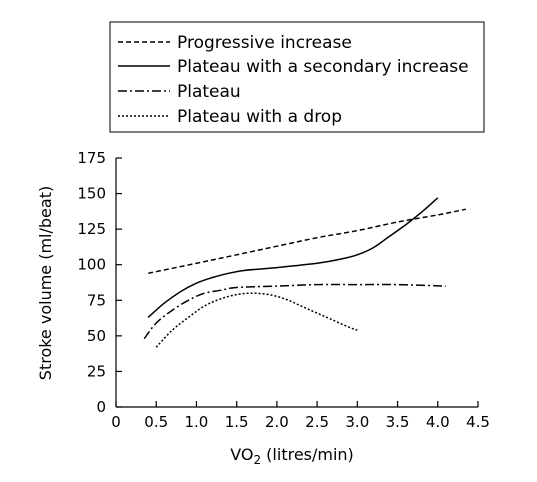  Describe the element at coordinates (398, 422) in the screenshot. I see `x-tick-label: 3.5` at that location.